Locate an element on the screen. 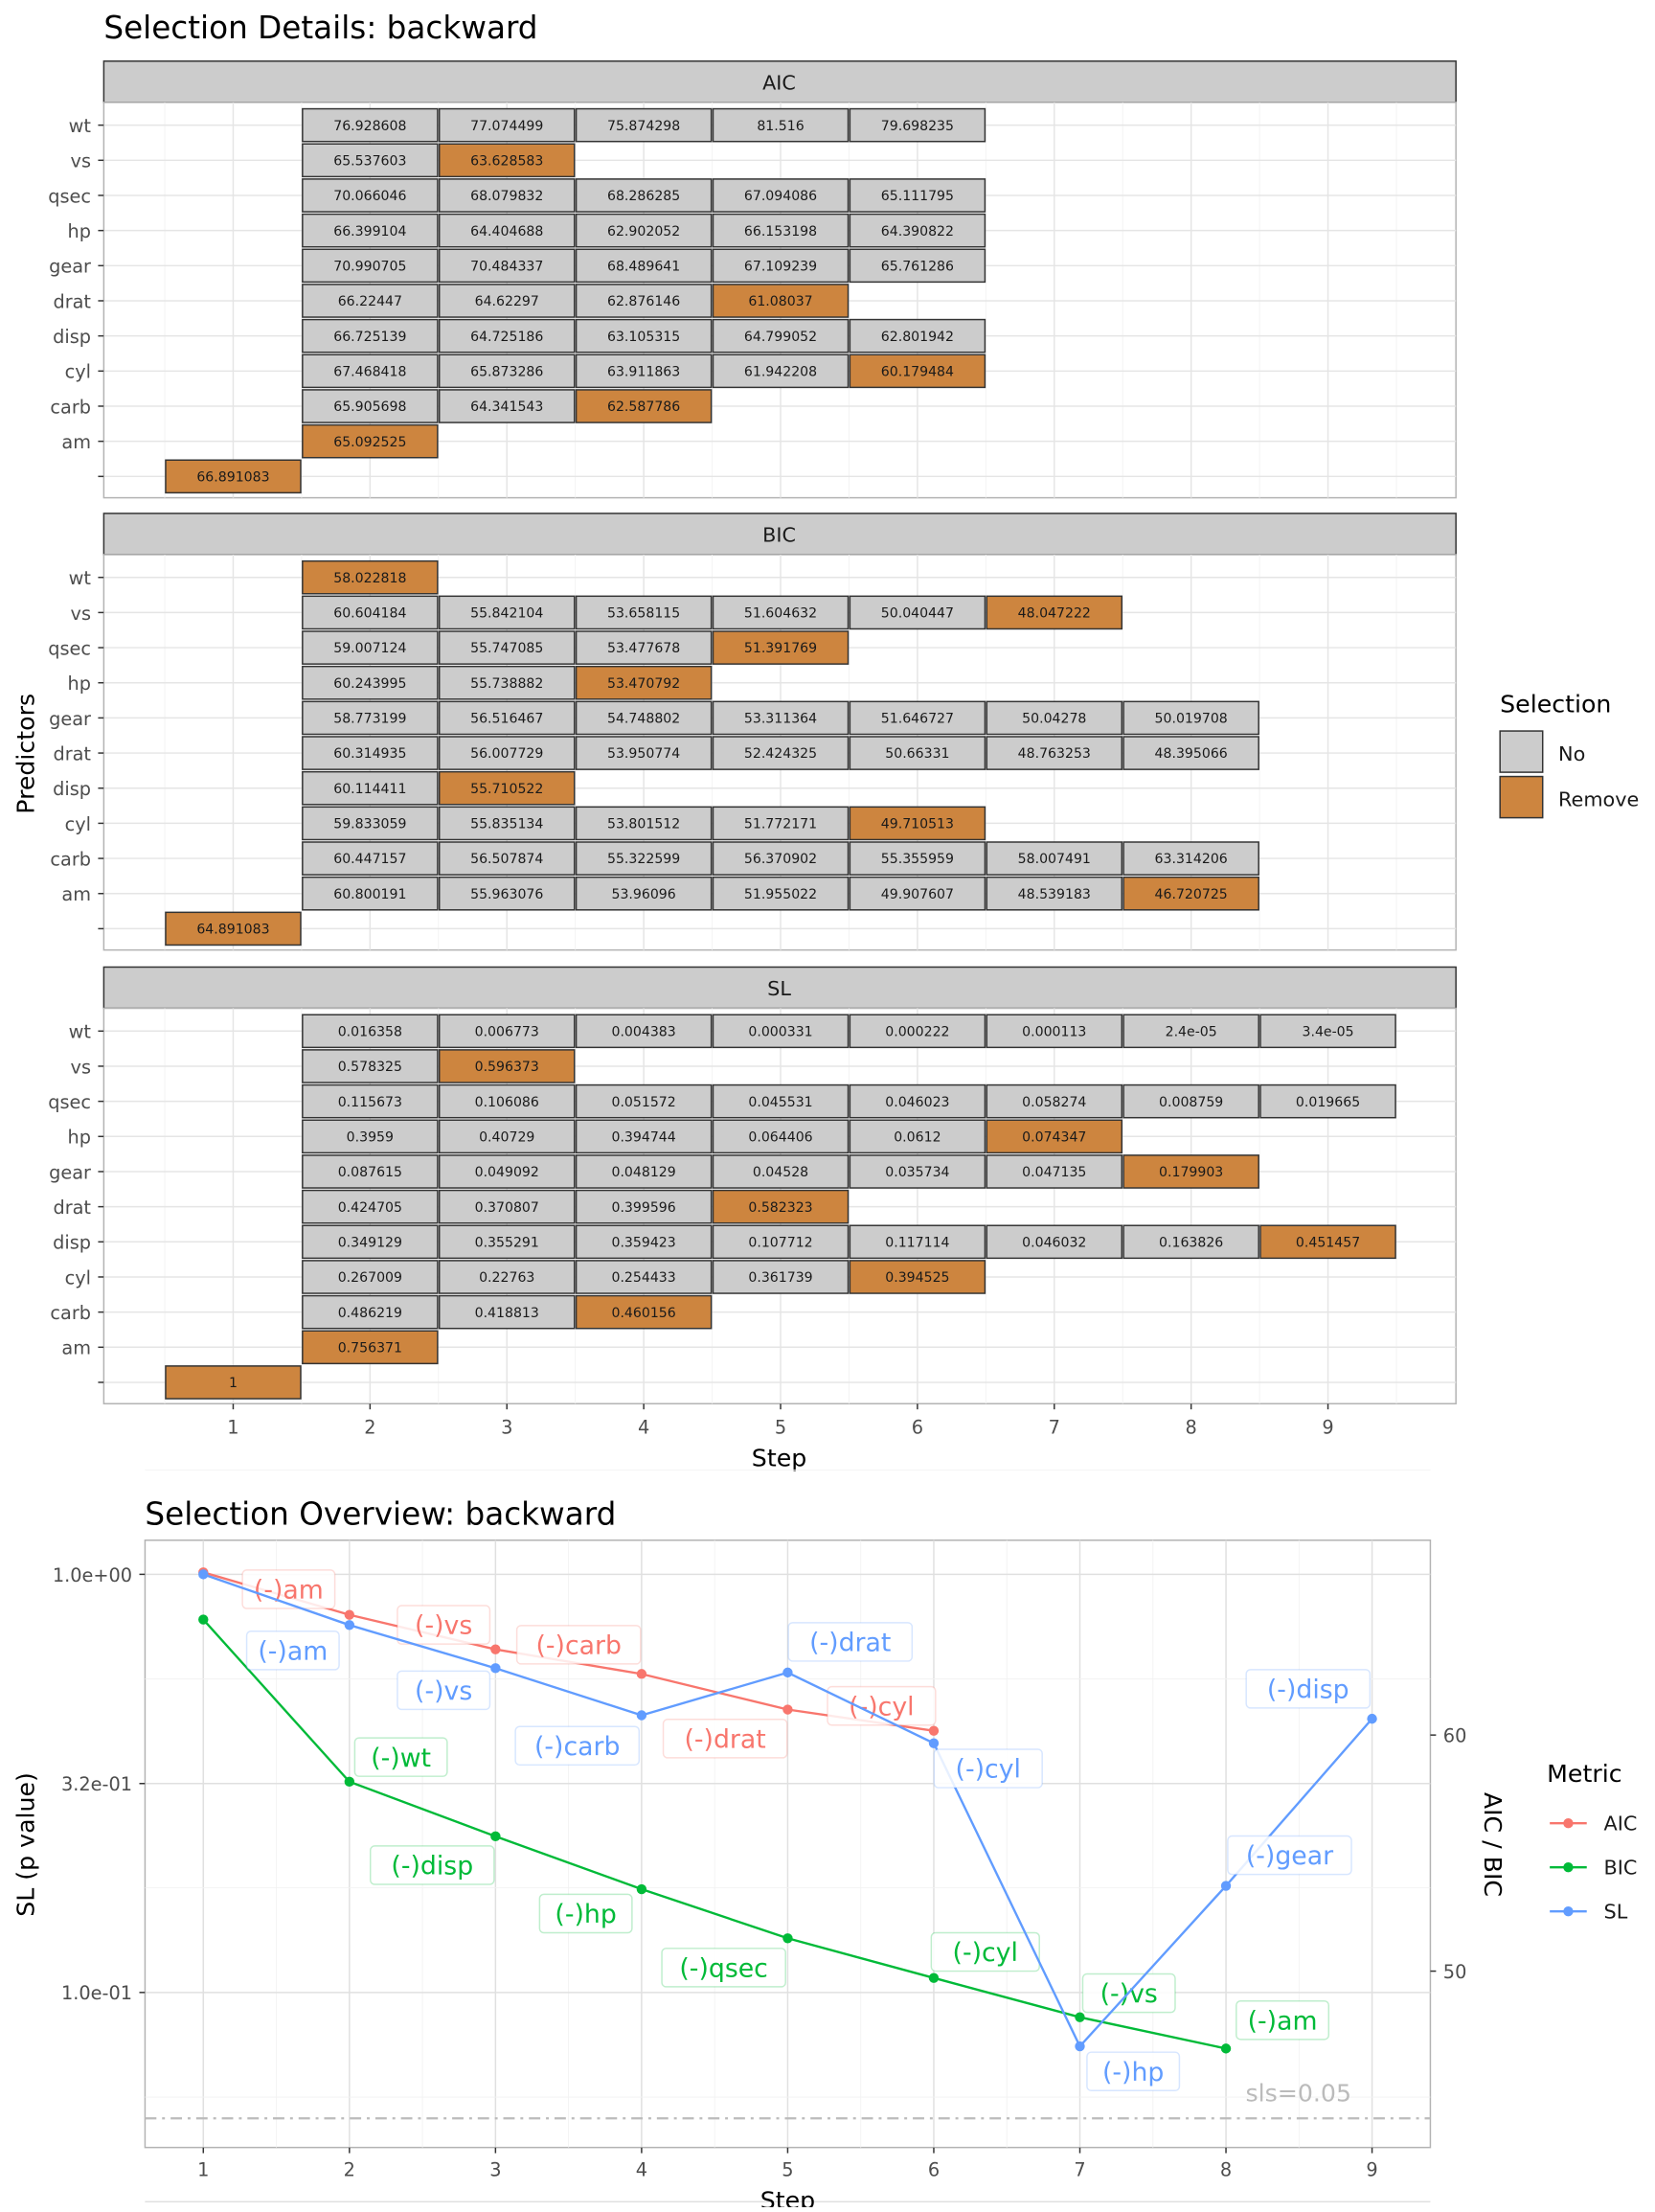  tile-value: 55.710522 is located at coordinates (507, 789).